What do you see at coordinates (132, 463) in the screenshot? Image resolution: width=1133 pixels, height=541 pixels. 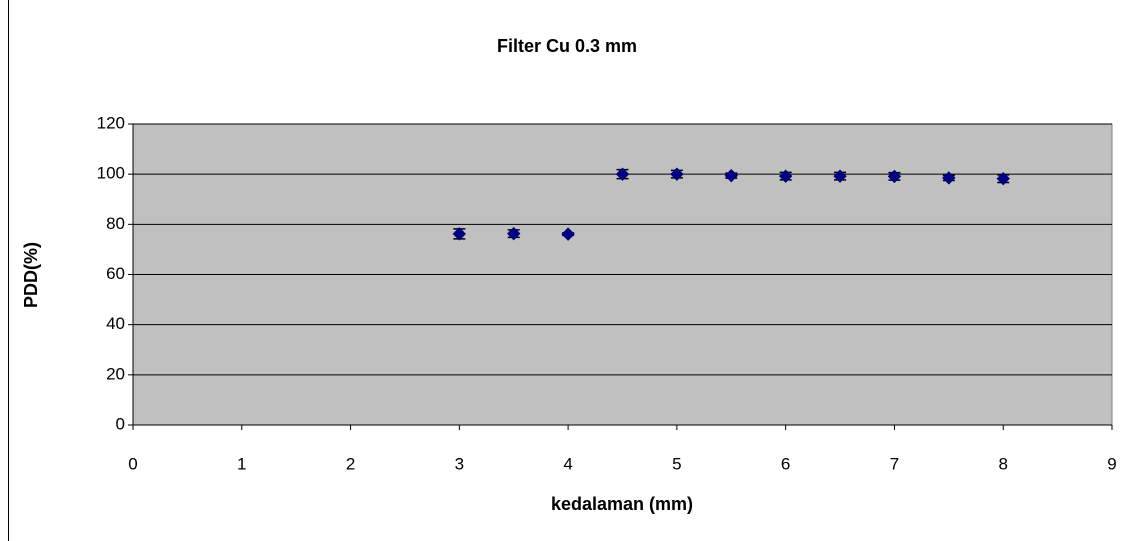 I see `x-tick-label: 0` at bounding box center [132, 463].